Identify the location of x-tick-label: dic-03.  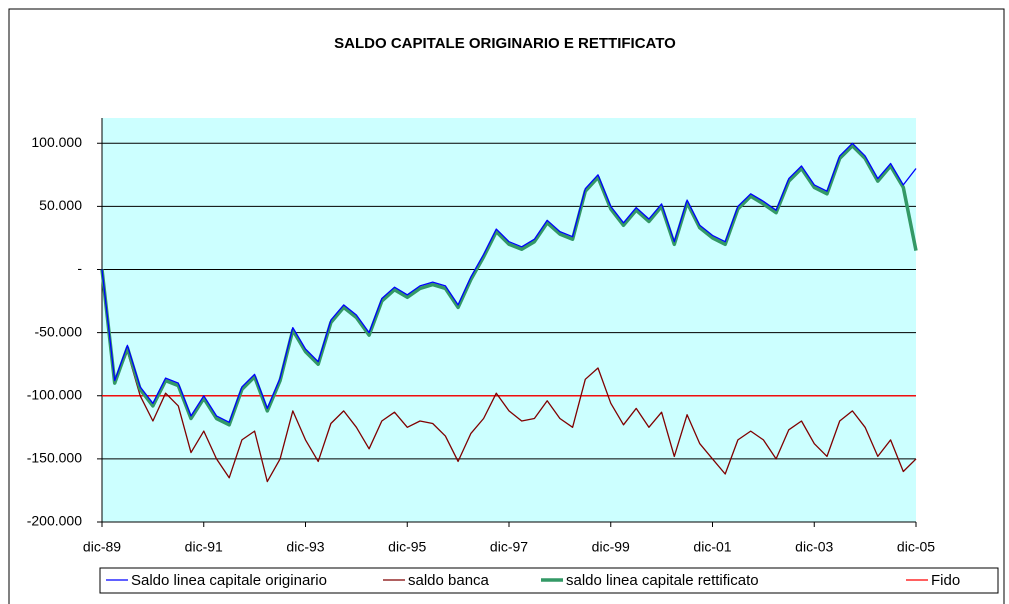
(814, 547).